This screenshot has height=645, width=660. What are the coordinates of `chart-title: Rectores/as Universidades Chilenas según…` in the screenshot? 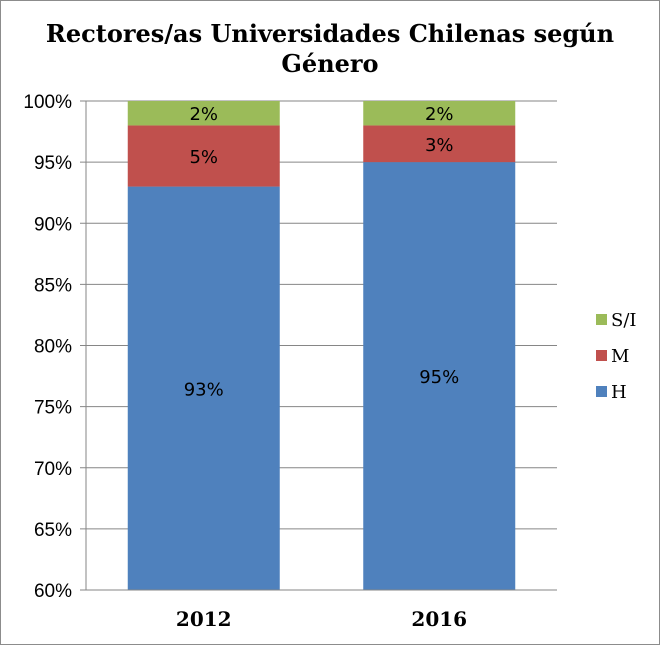 It's located at (330, 48).